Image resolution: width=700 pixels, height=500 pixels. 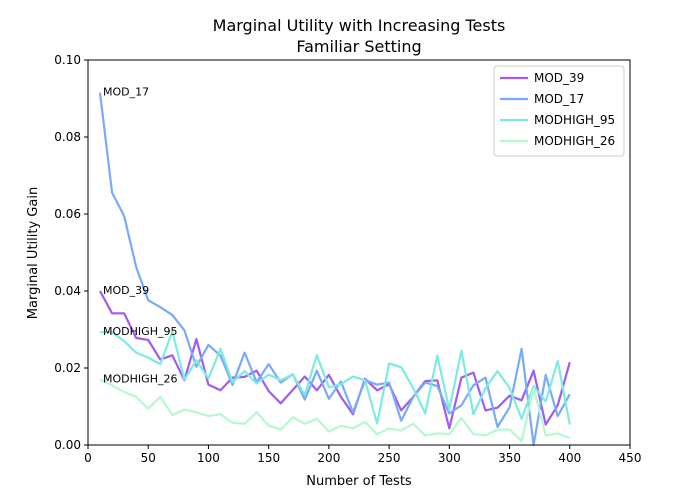 What do you see at coordinates (126, 92) in the screenshot?
I see `annotation-mod-17: MOD_17` at bounding box center [126, 92].